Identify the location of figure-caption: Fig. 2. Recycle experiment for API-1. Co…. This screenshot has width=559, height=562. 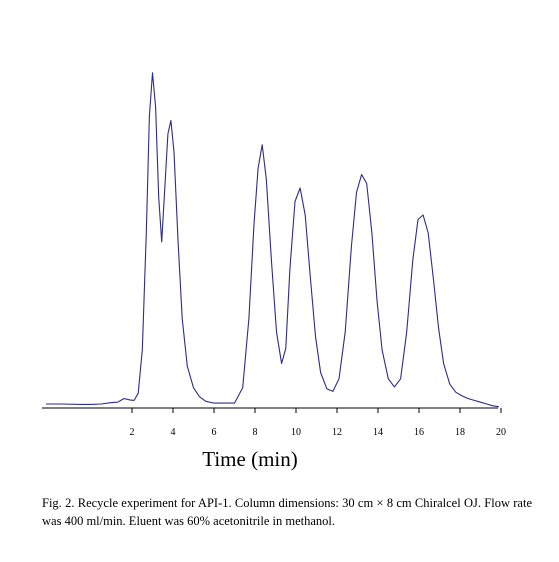
(287, 512).